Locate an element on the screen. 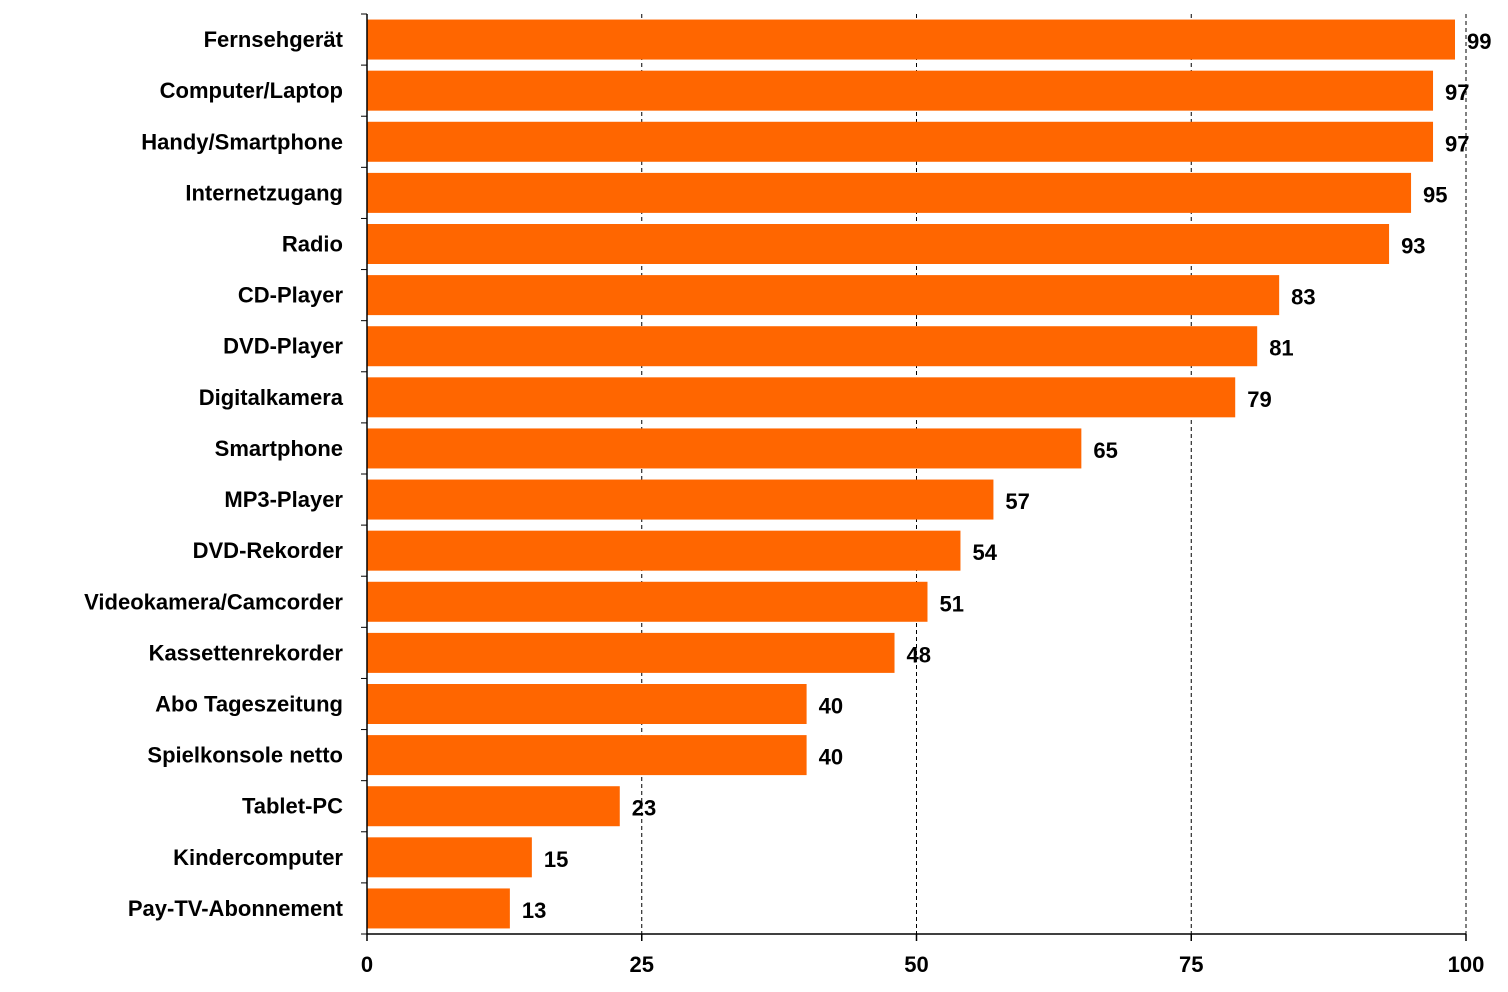  x-tick-label: 50 is located at coordinates (916, 964).